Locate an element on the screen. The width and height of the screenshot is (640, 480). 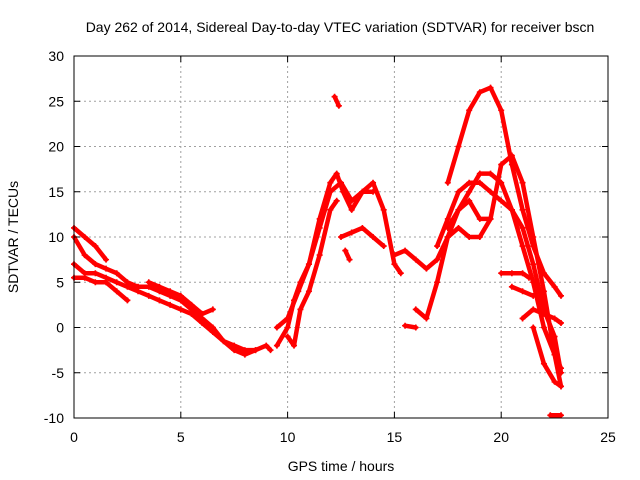
y-tick-label: 5 is located at coordinates (60, 282).